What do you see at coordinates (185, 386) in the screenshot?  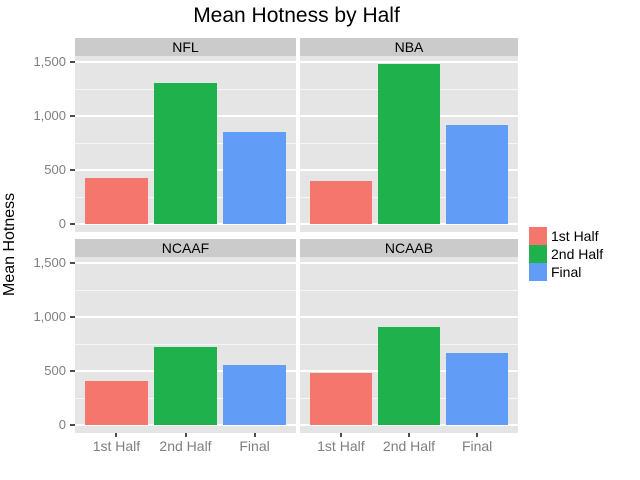 I see `bar-ncaaf-2nd-half` at bounding box center [185, 386].